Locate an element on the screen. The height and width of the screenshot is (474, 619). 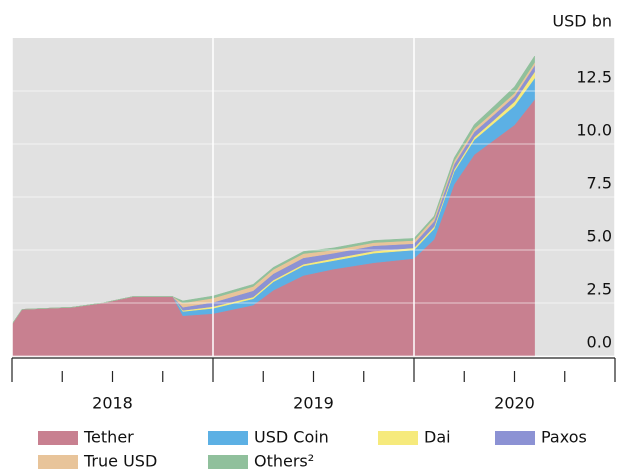
legend-label: USD Coin is located at coordinates (291, 437).